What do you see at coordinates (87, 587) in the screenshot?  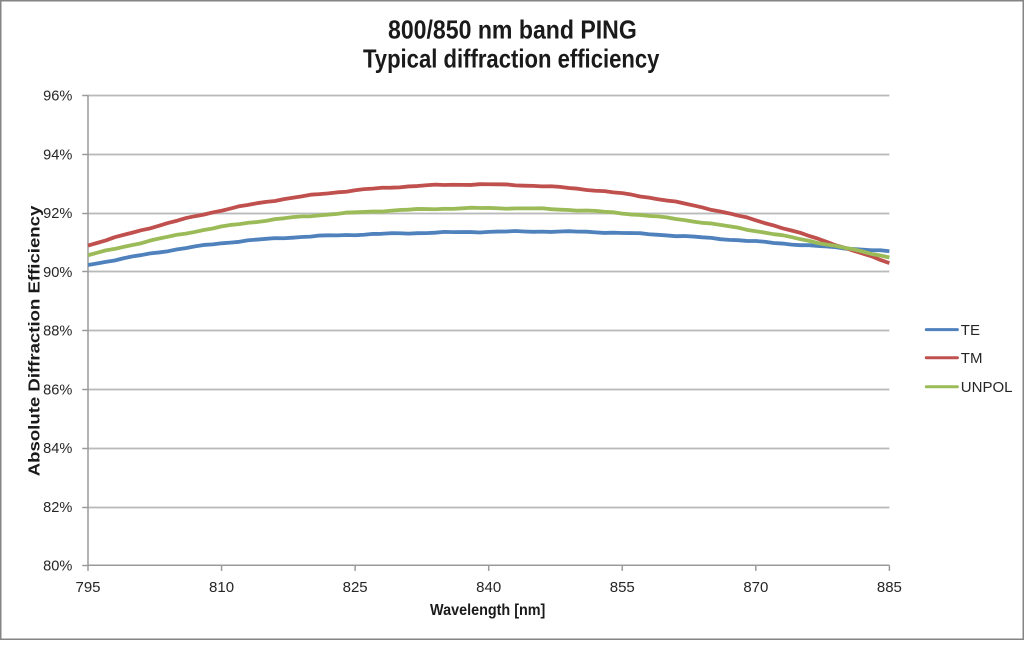 I see `svg-text: 795` at bounding box center [87, 587].